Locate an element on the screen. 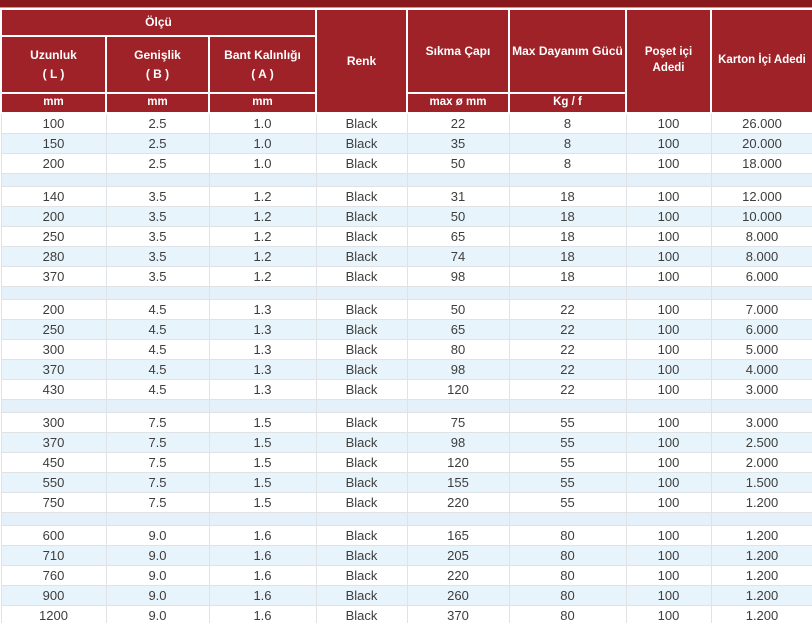 Image resolution: width=812 pixels, height=623 pixels. cell: 1200 is located at coordinates (53, 614).